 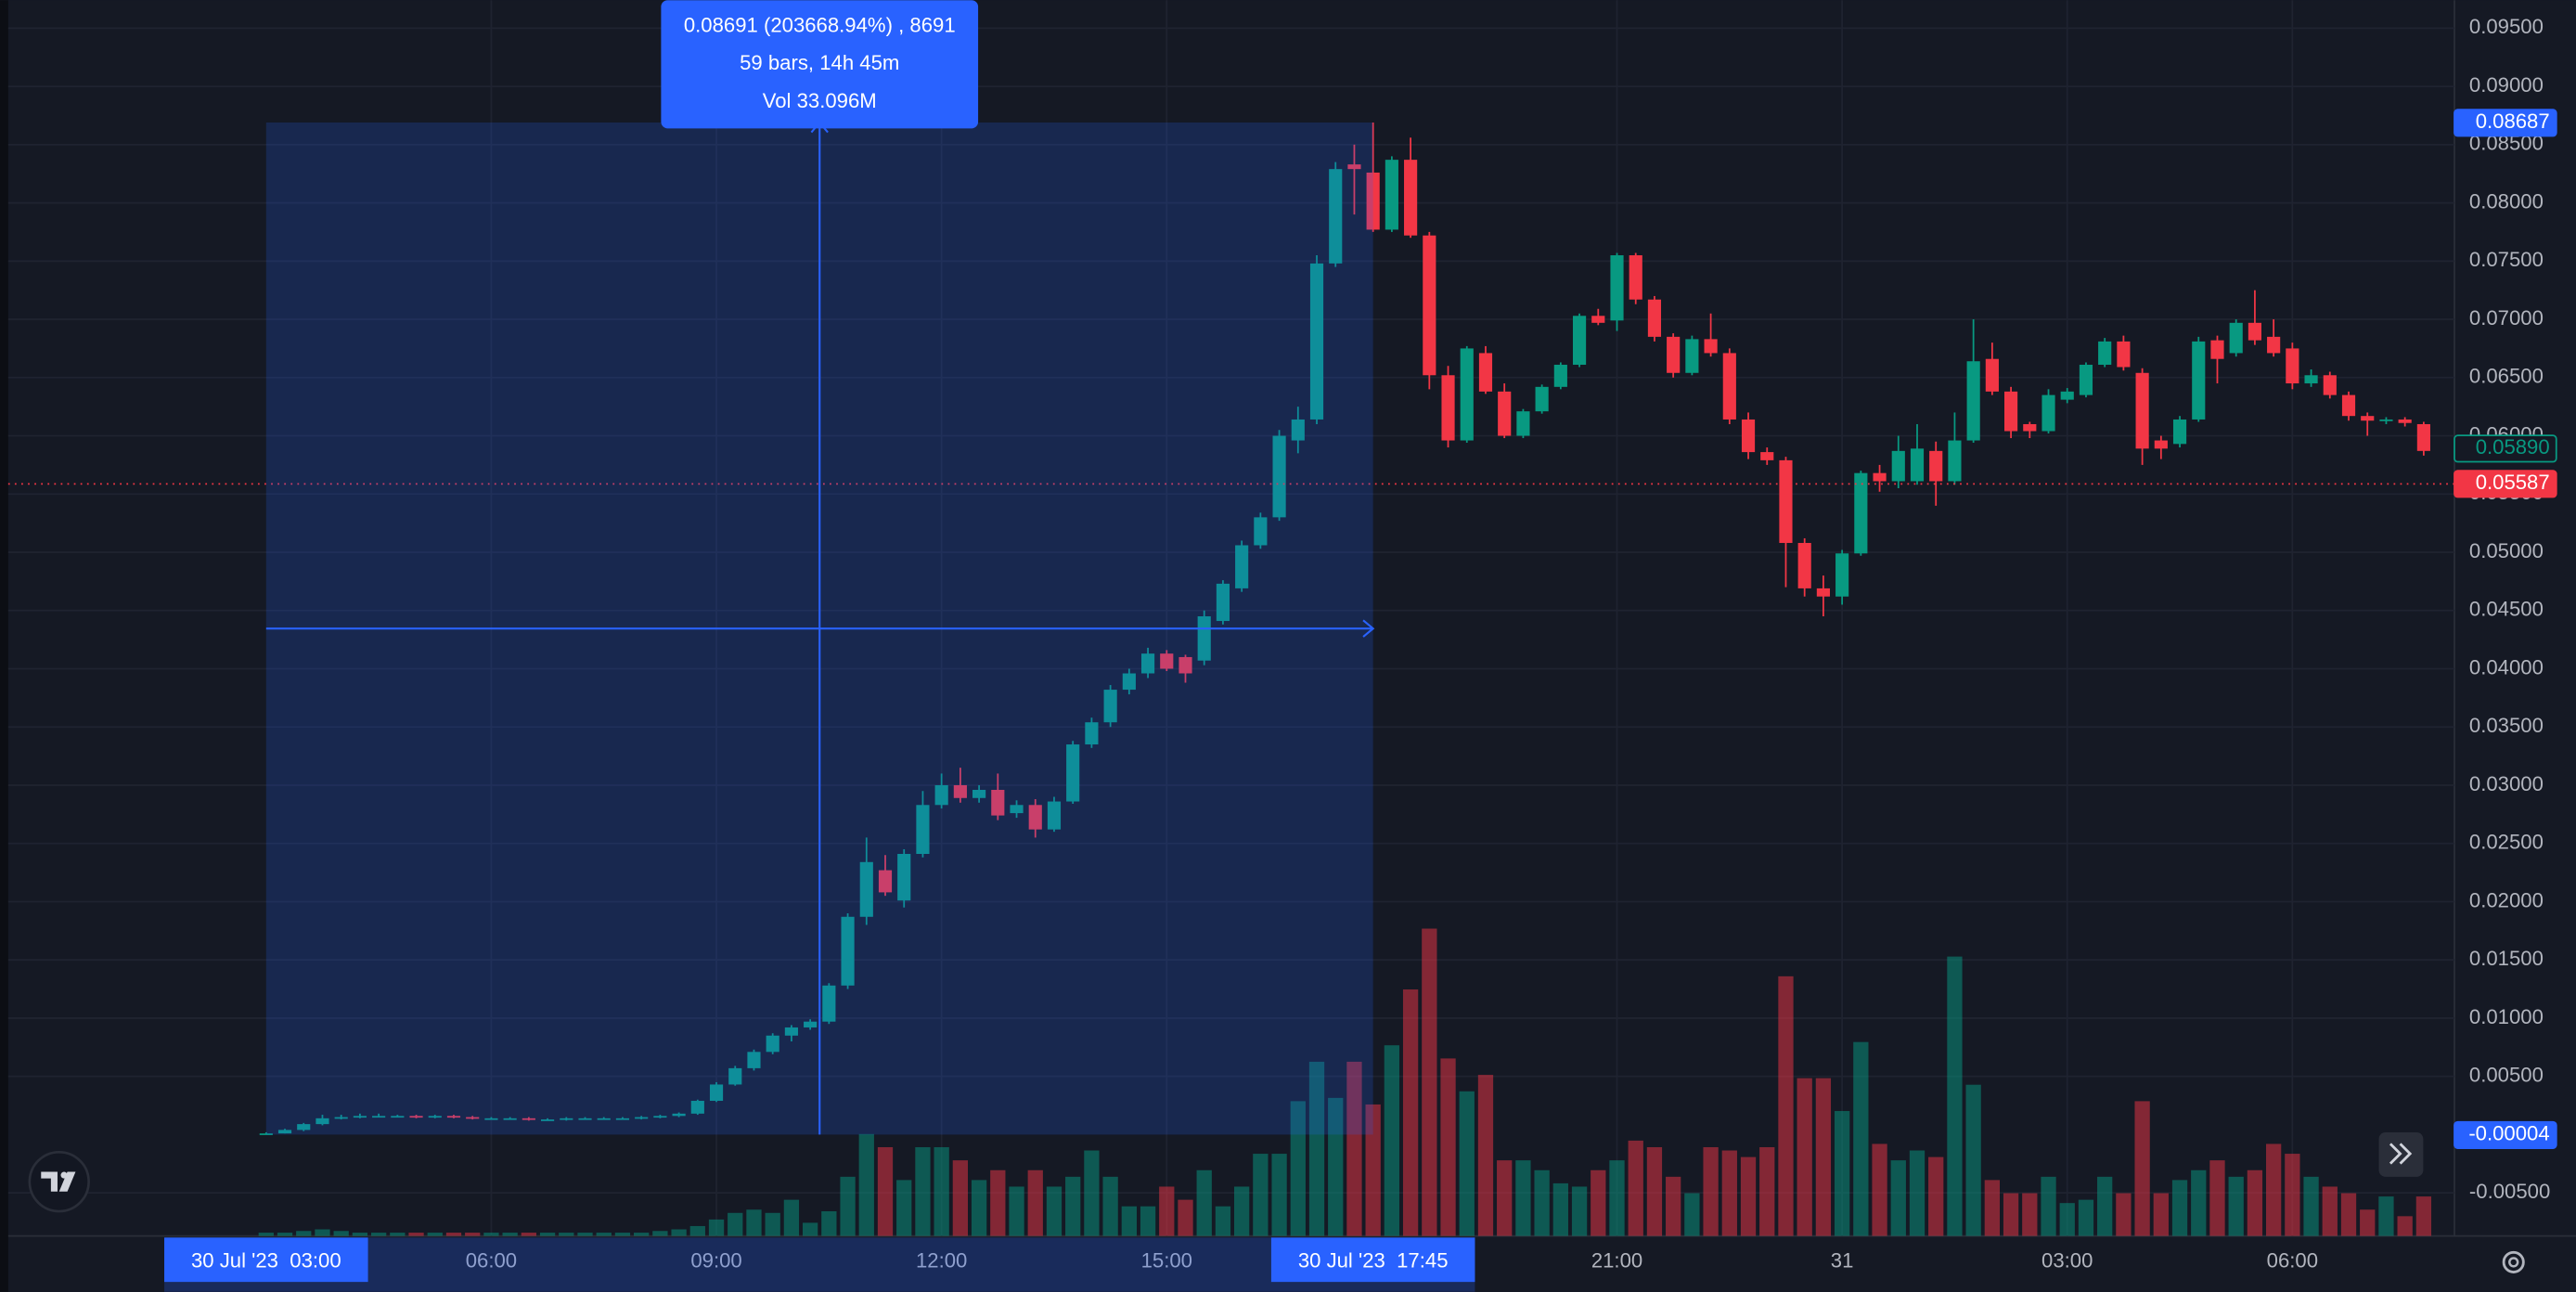 I want to click on y-tick-label: 0.03000, so click(x=2506, y=783).